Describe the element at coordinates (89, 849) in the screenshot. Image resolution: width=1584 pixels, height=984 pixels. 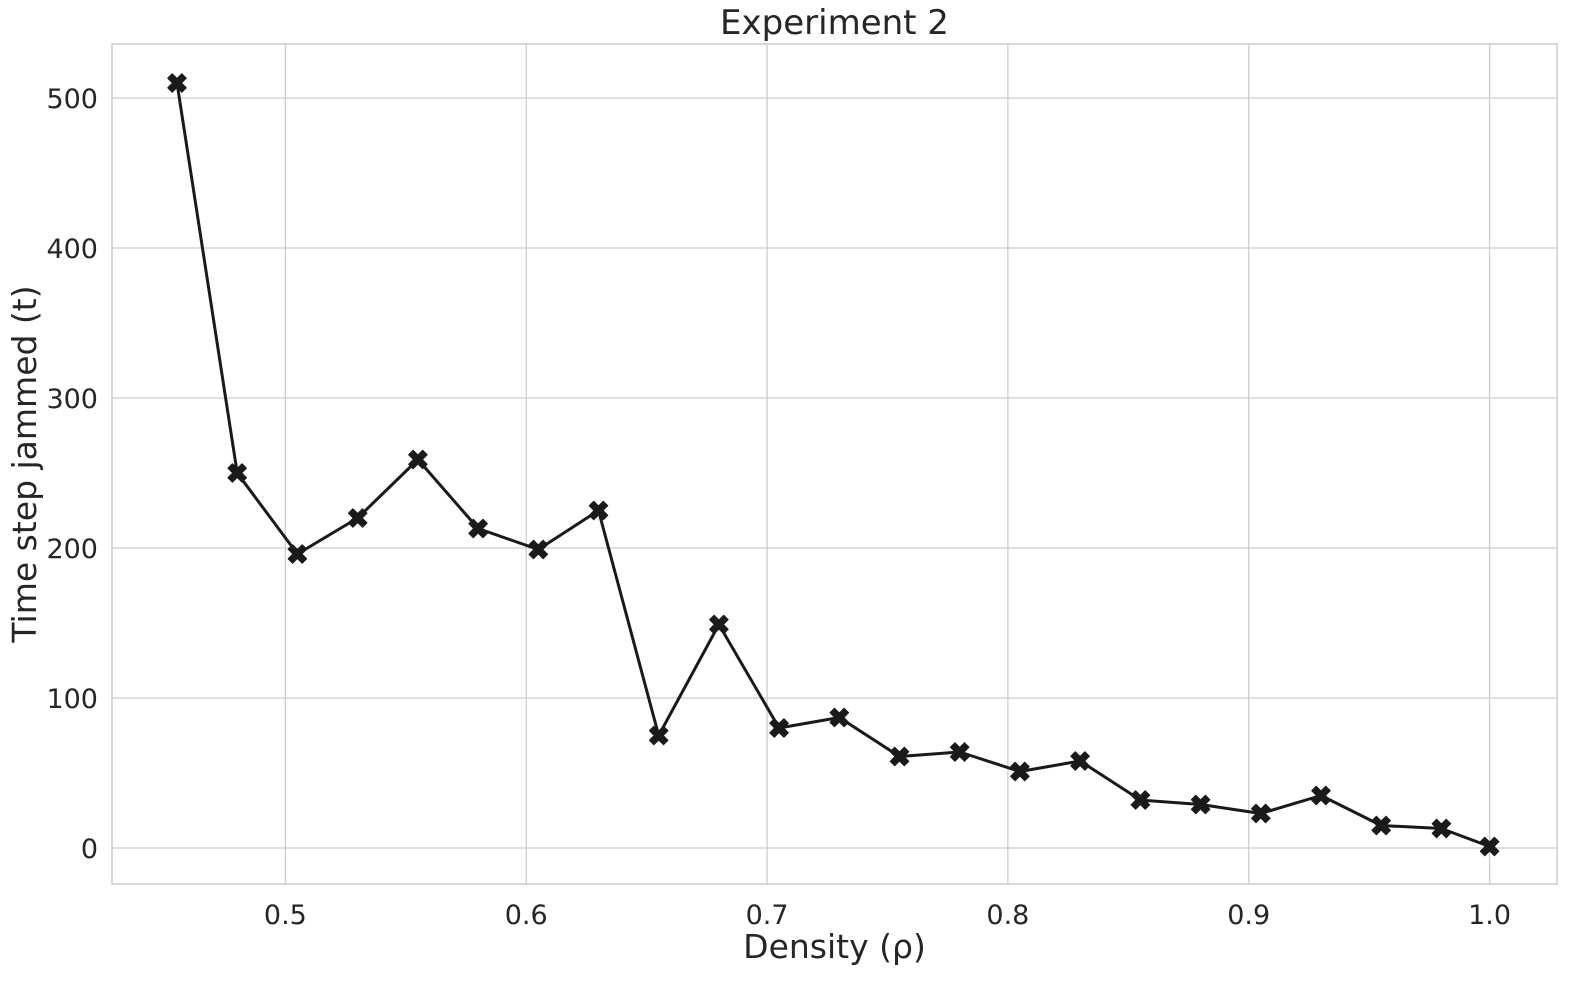
I see `y-tick-label: 0` at that location.